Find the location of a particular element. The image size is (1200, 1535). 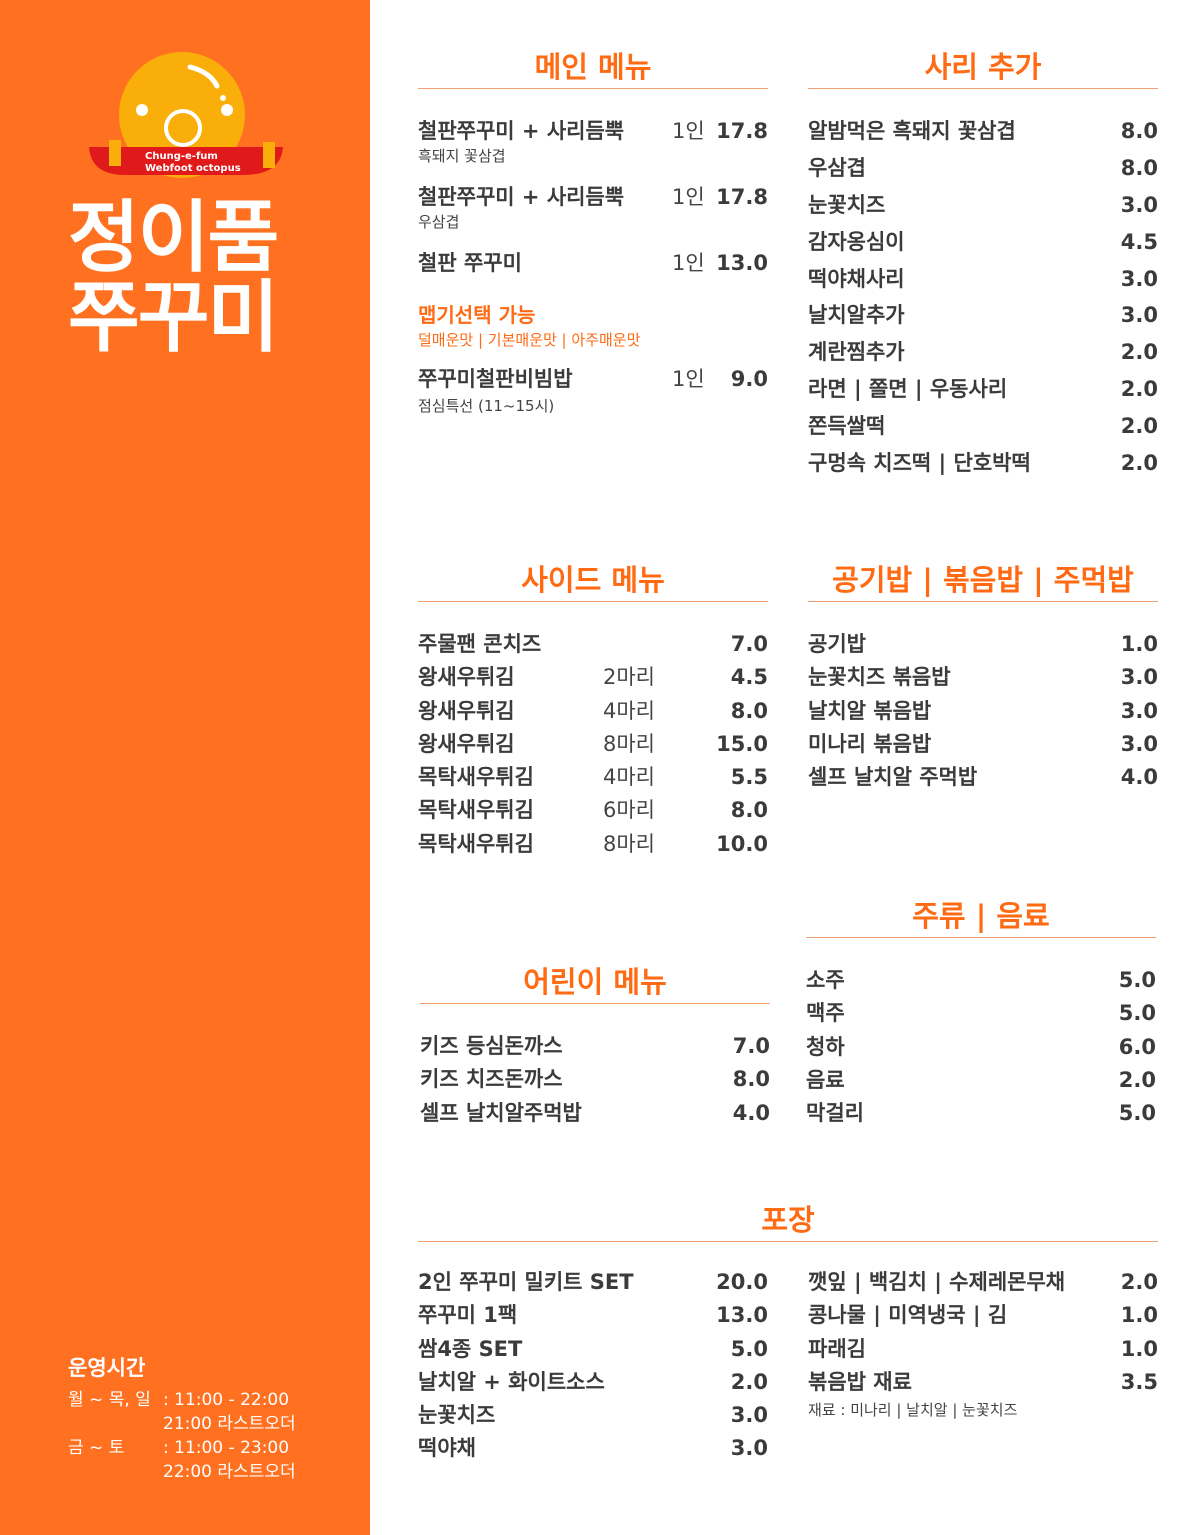

octopus-logo: Chung-e-fum Webfoot octopus is located at coordinates (186, 115).